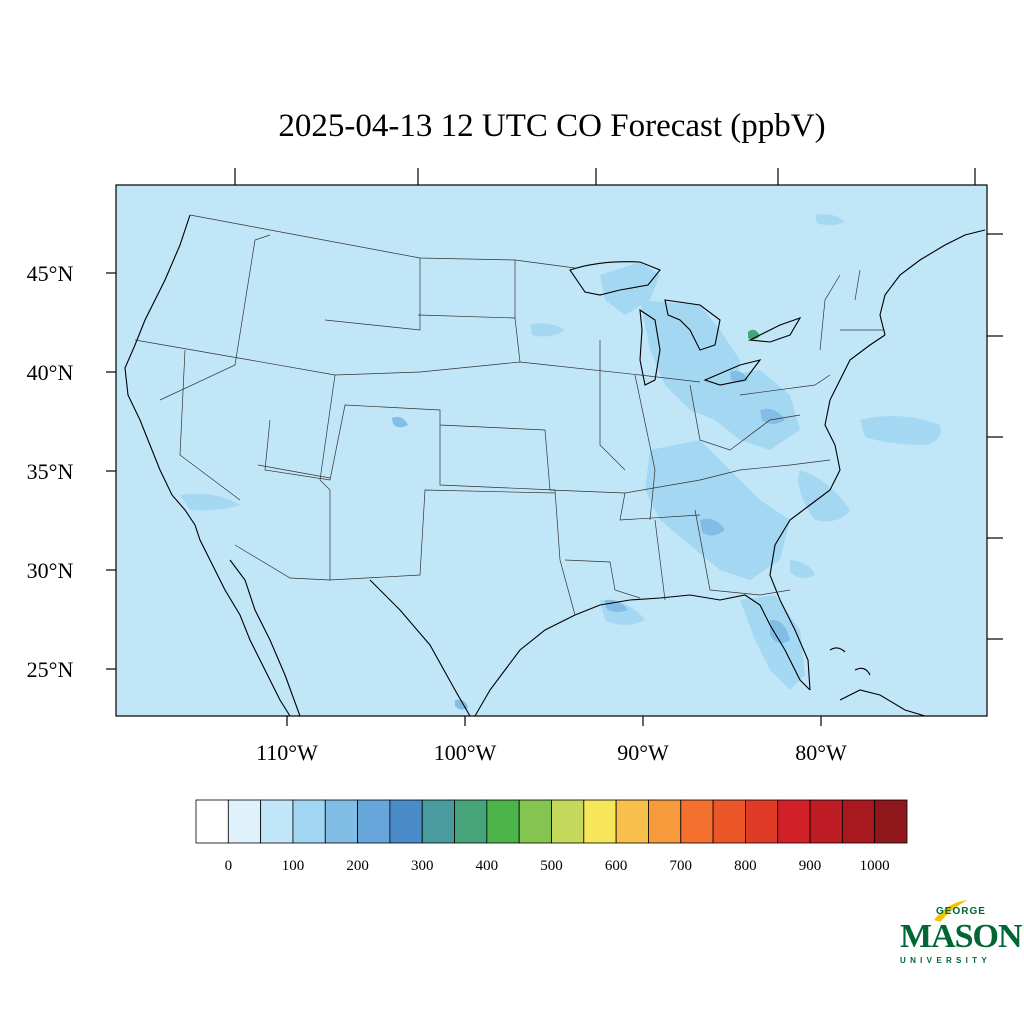  What do you see at coordinates (821, 752) in the screenshot?
I see `lon-label-80: 80°W` at bounding box center [821, 752].